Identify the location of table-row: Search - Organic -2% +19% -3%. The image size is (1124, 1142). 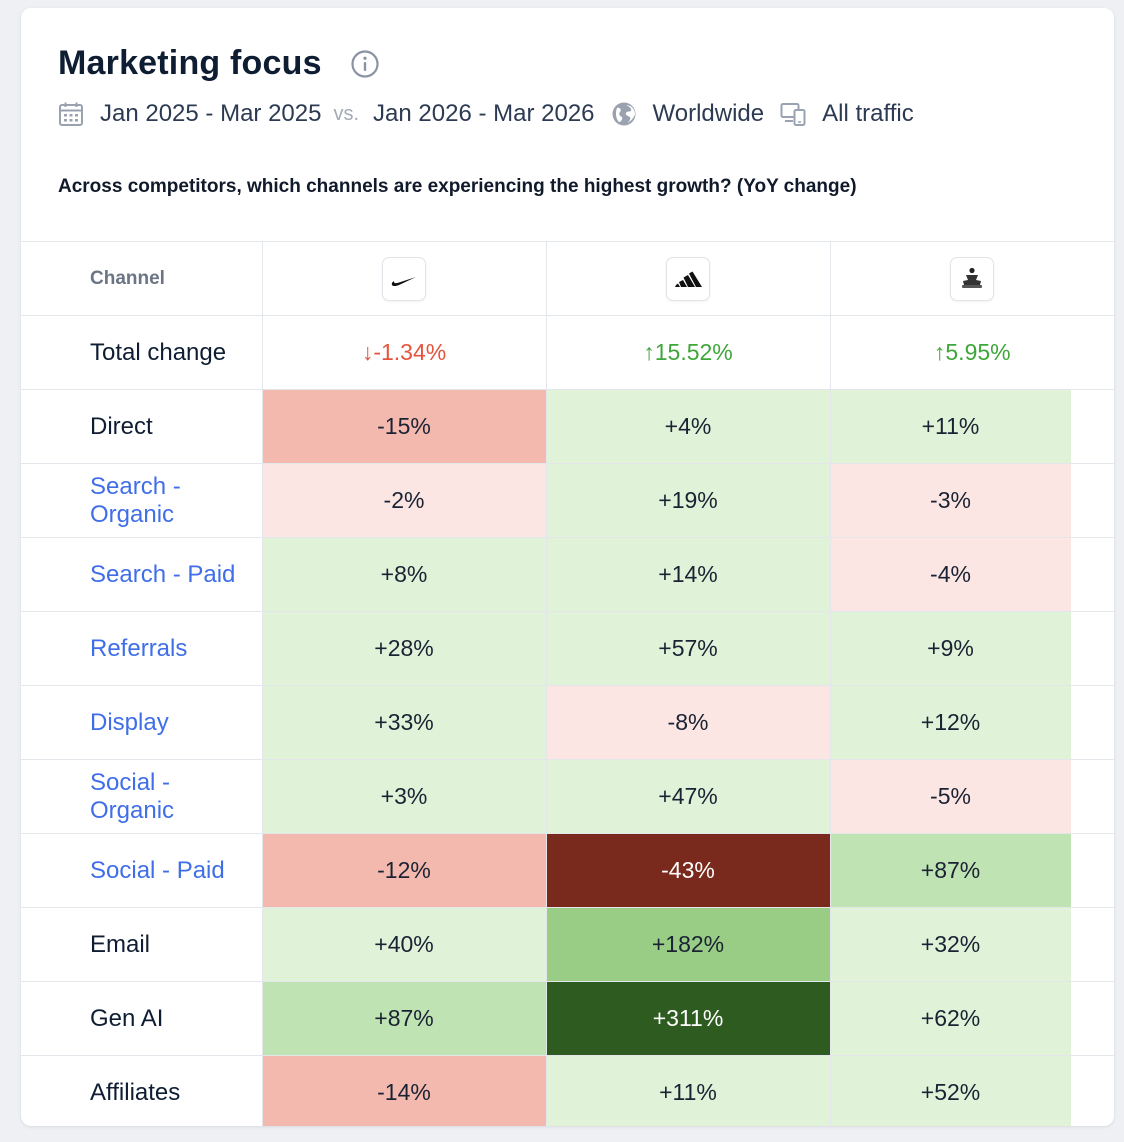
(567, 500).